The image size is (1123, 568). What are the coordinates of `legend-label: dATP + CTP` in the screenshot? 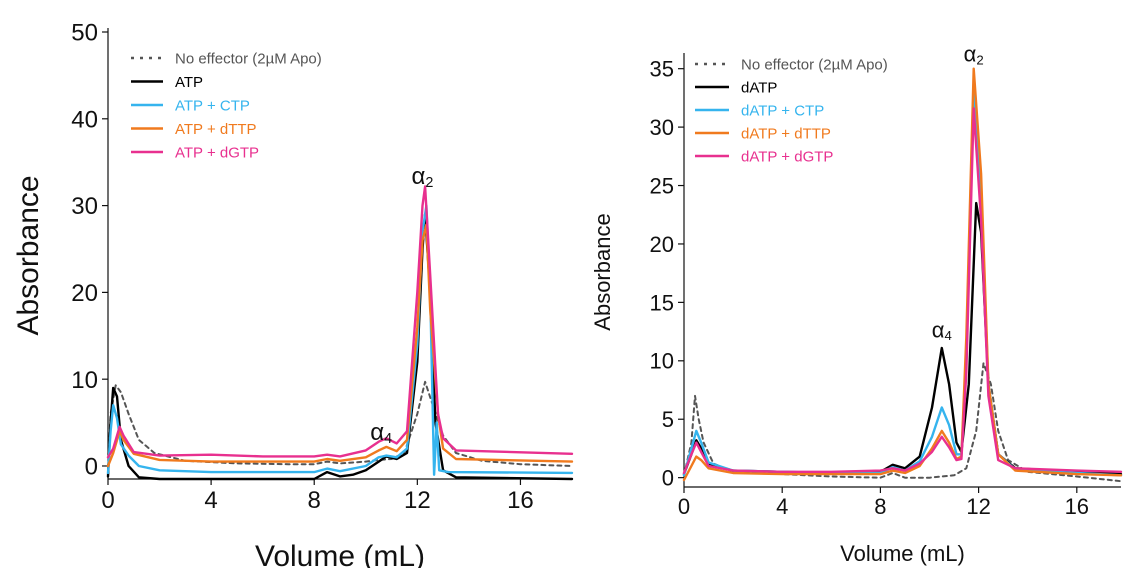 It's located at (782, 110).